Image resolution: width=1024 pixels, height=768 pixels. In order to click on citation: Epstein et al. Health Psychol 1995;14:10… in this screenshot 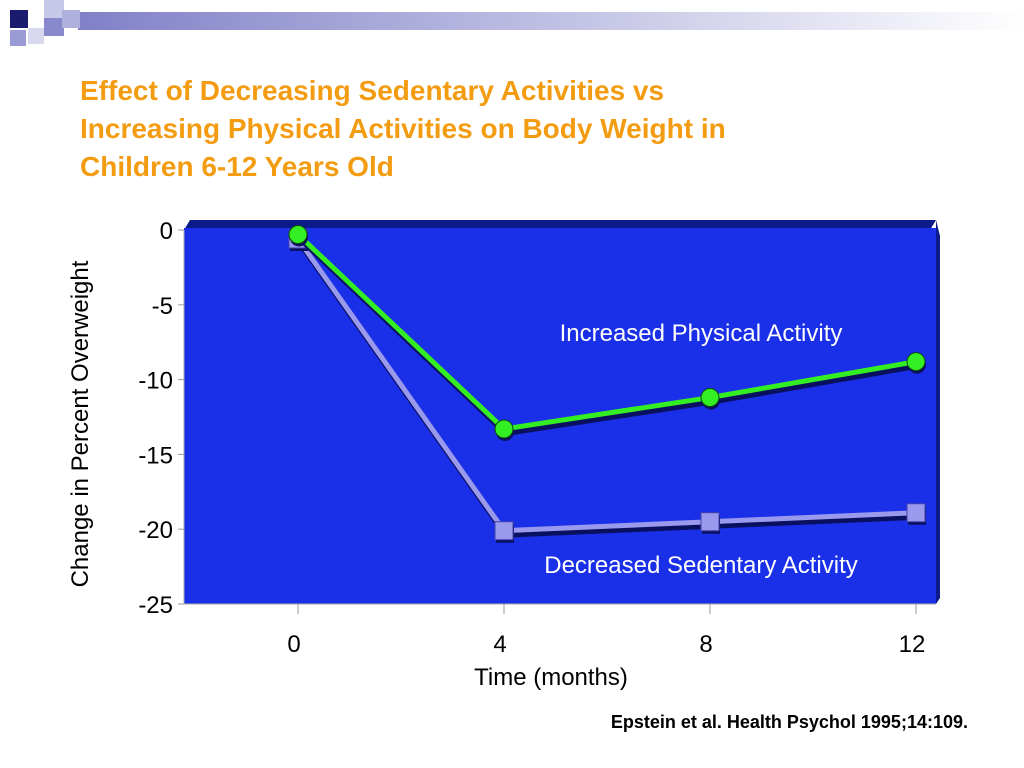, I will do `click(789, 722)`.